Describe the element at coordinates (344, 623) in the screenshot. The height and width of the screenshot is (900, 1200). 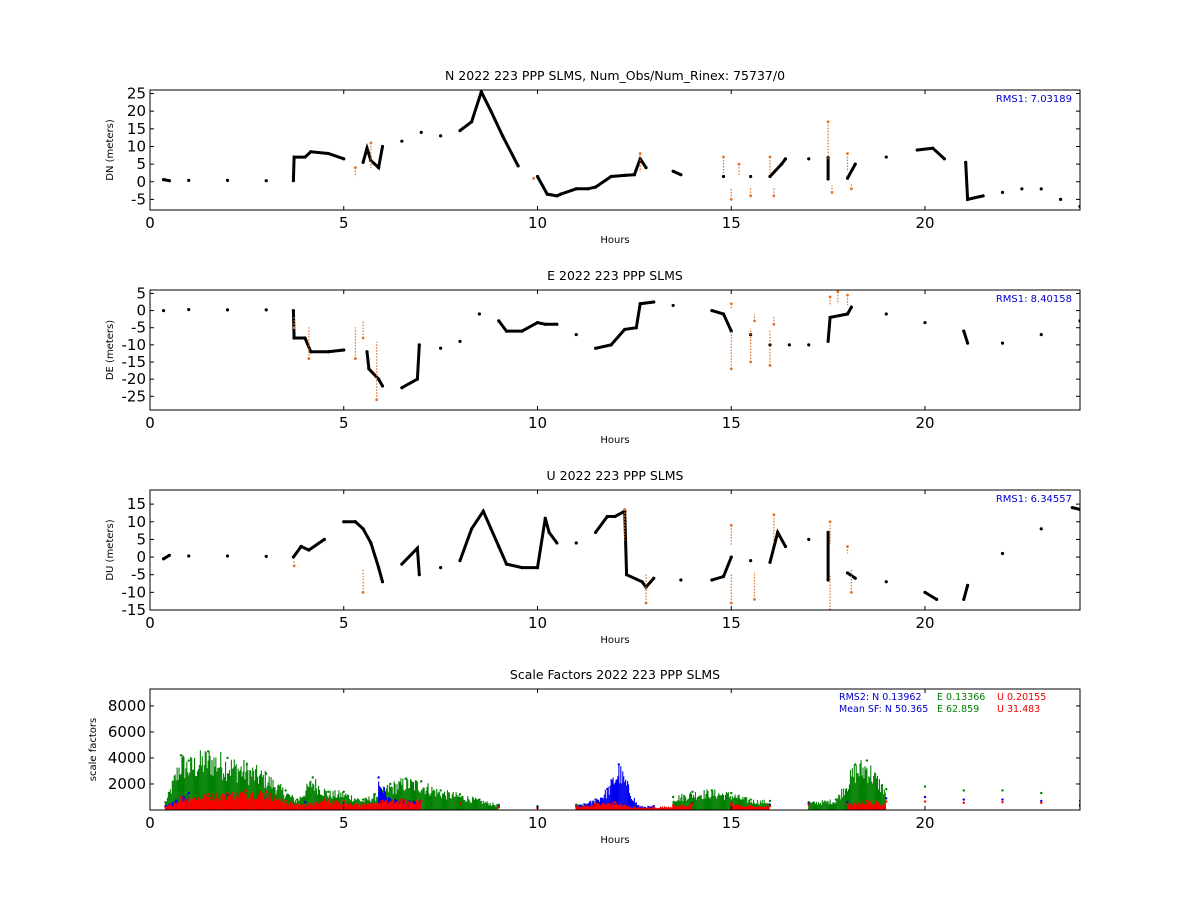
I see `x-tick-label: 5` at that location.